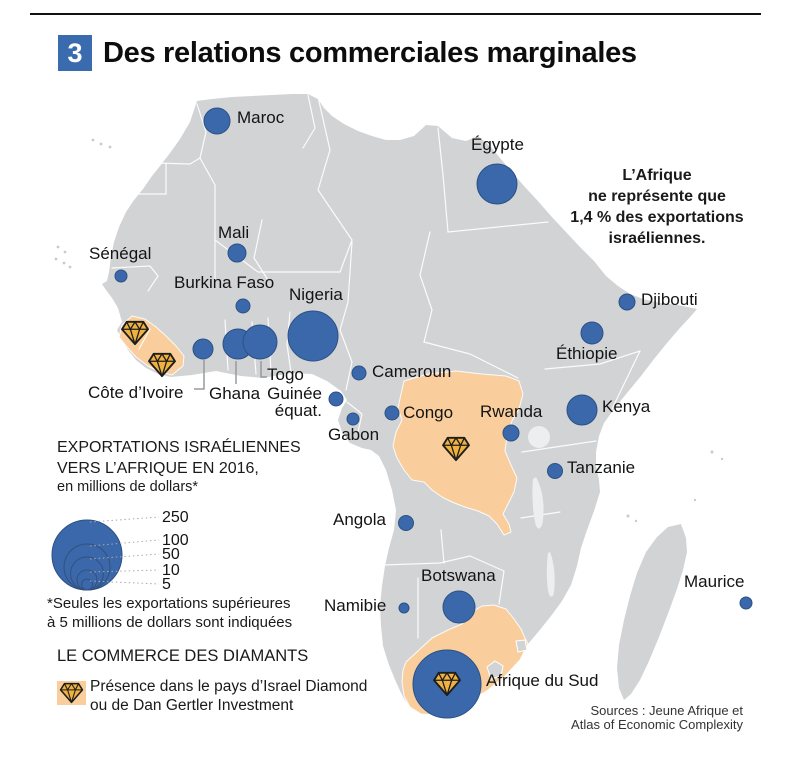 This screenshot has height=762, width=790. What do you see at coordinates (243, 306) in the screenshot?
I see `export-bubble-burkina-faso` at bounding box center [243, 306].